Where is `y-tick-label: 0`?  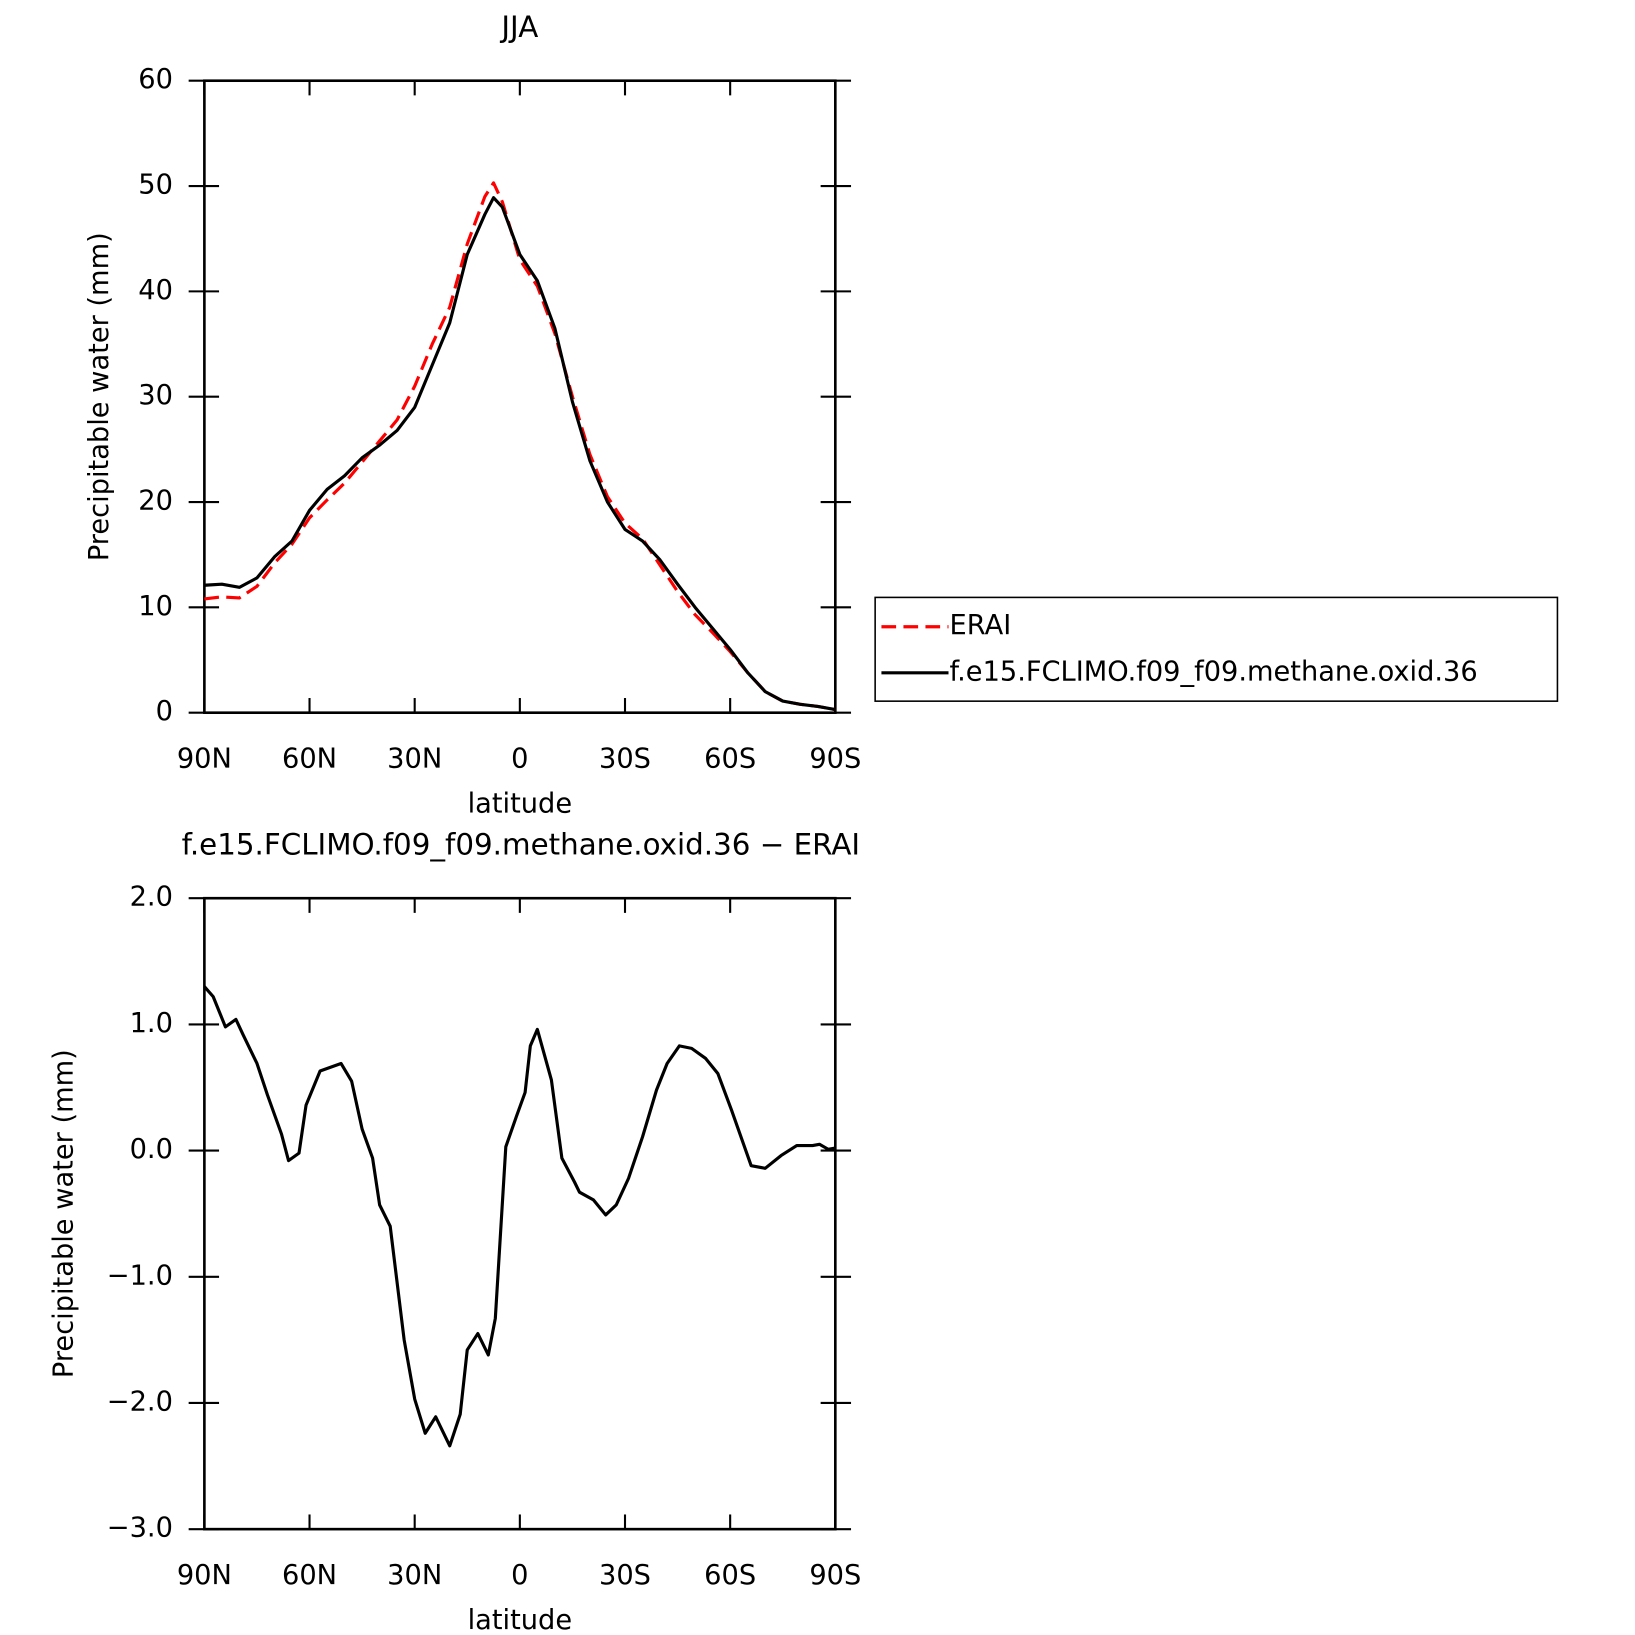 y-tick-label: 0 is located at coordinates (164, 711).